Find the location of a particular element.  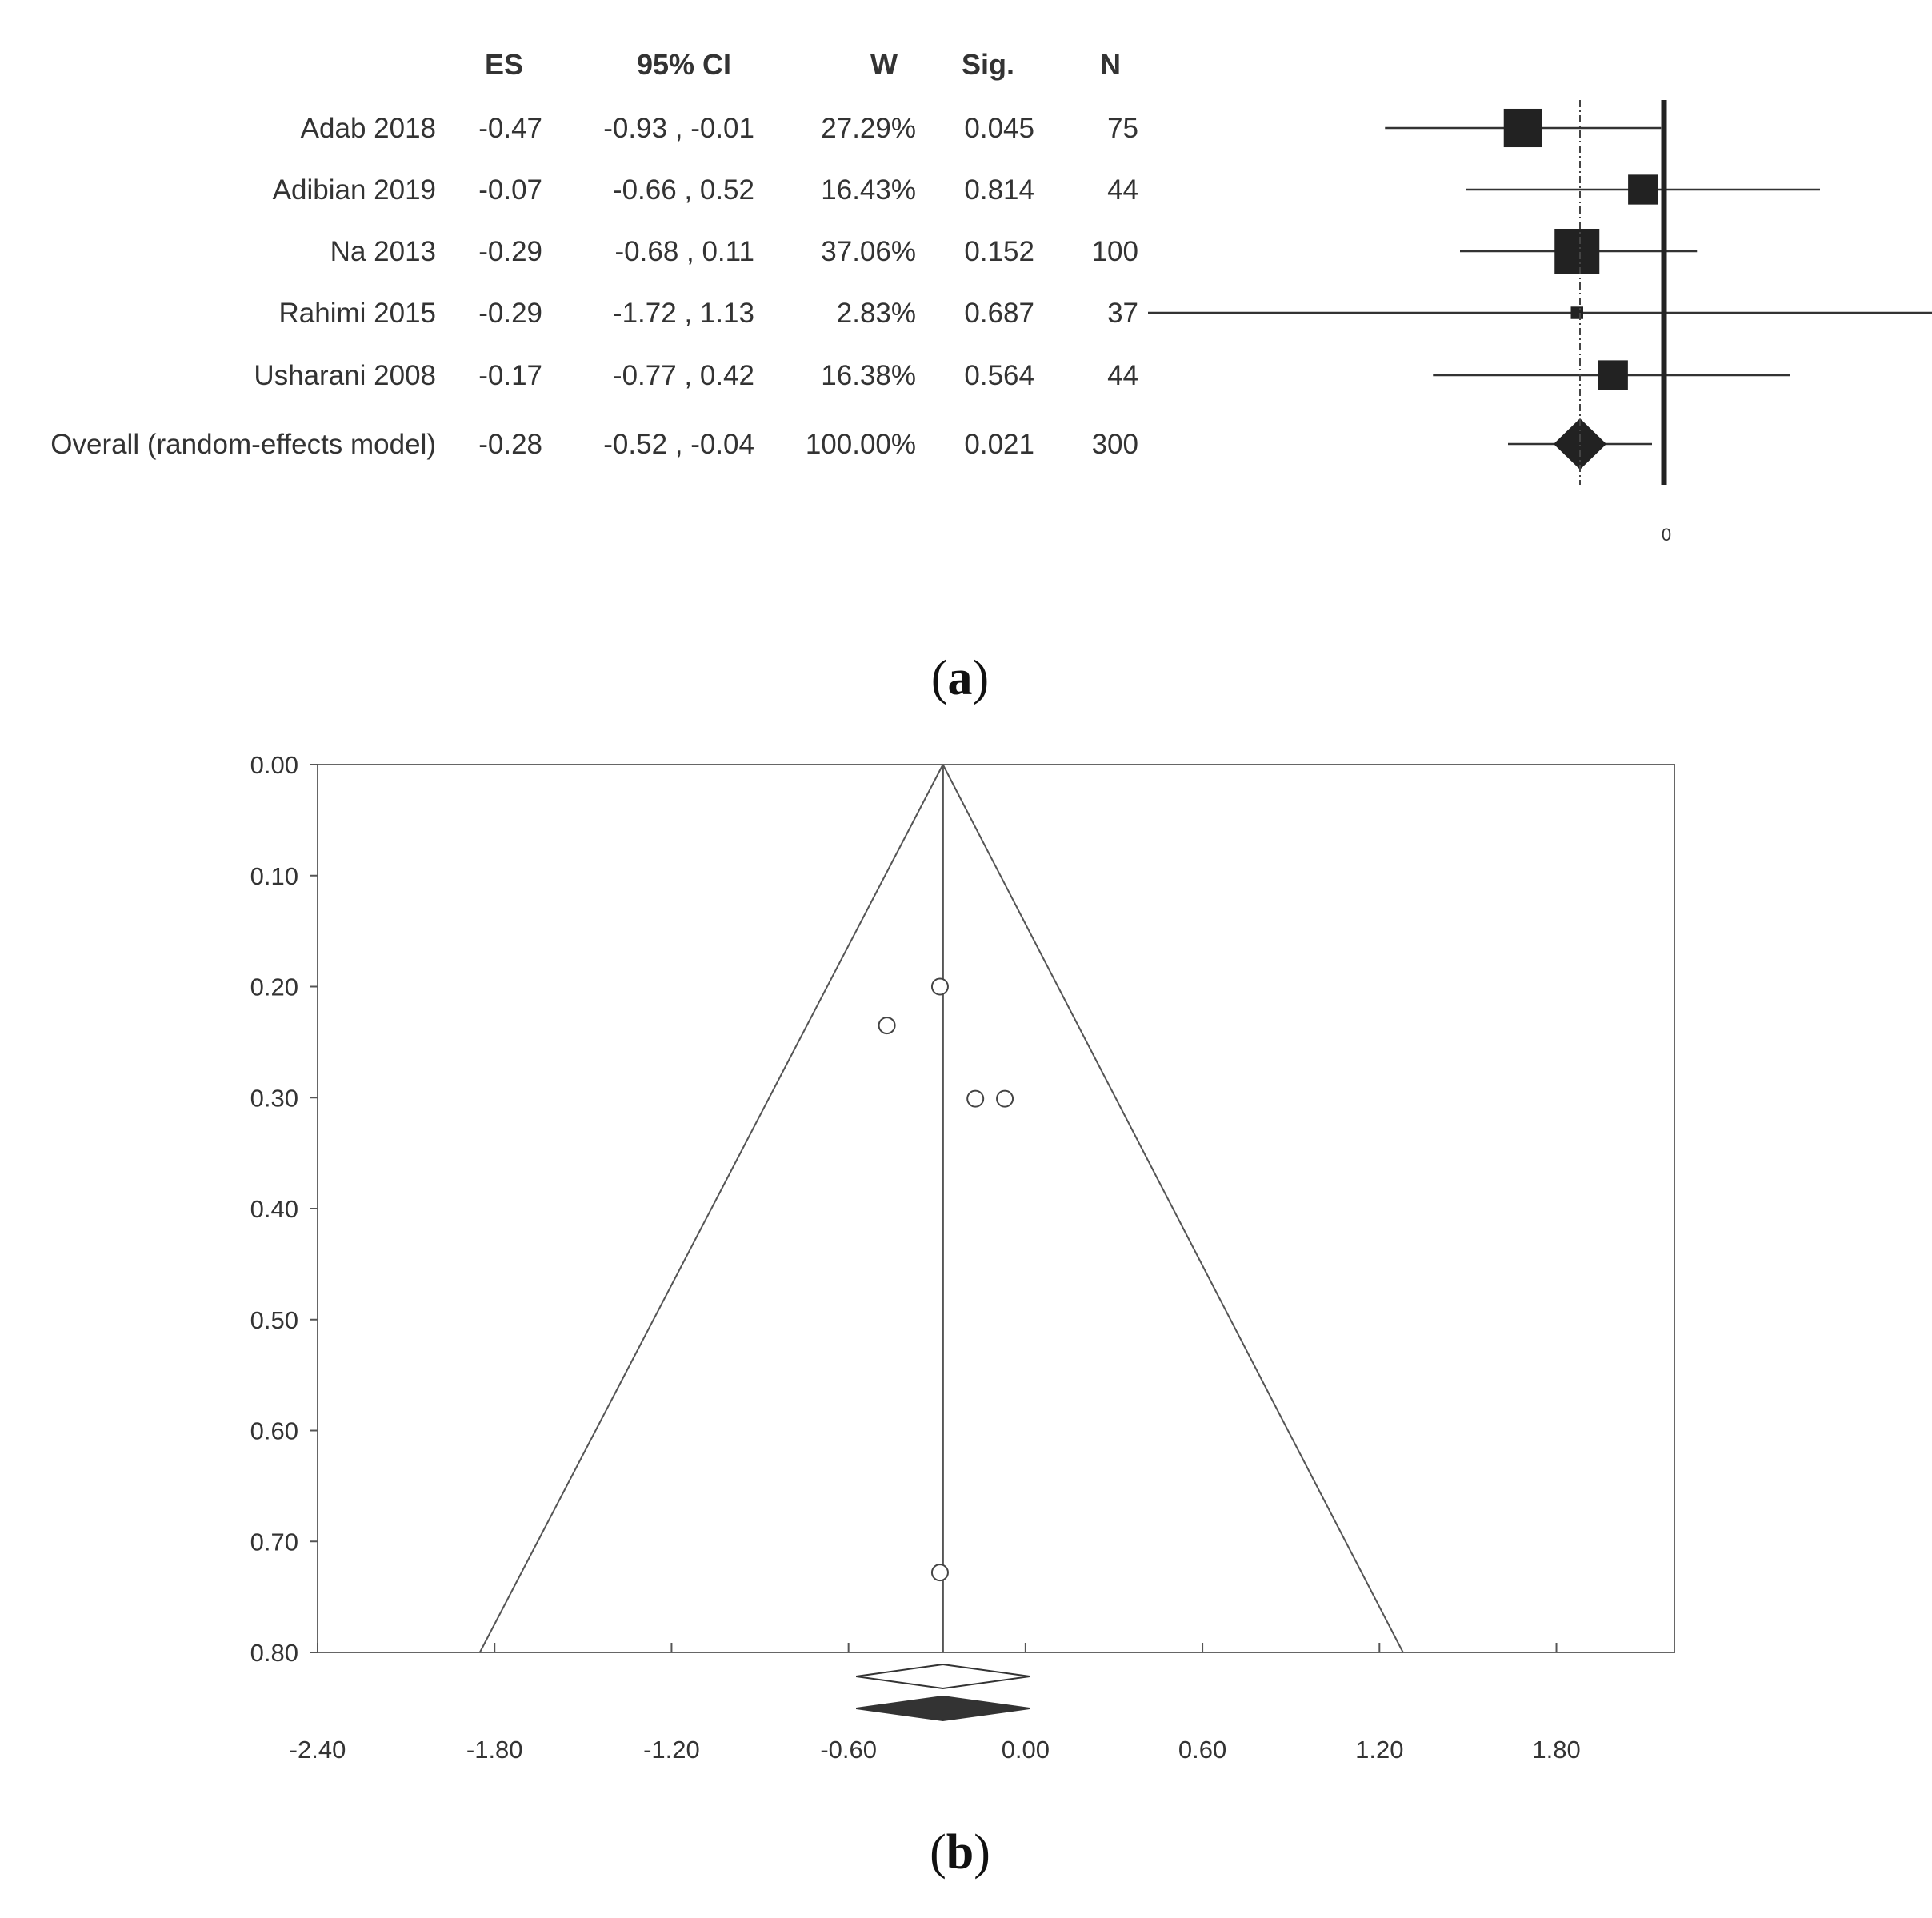

pooled-diamond is located at coordinates (1580, 444).